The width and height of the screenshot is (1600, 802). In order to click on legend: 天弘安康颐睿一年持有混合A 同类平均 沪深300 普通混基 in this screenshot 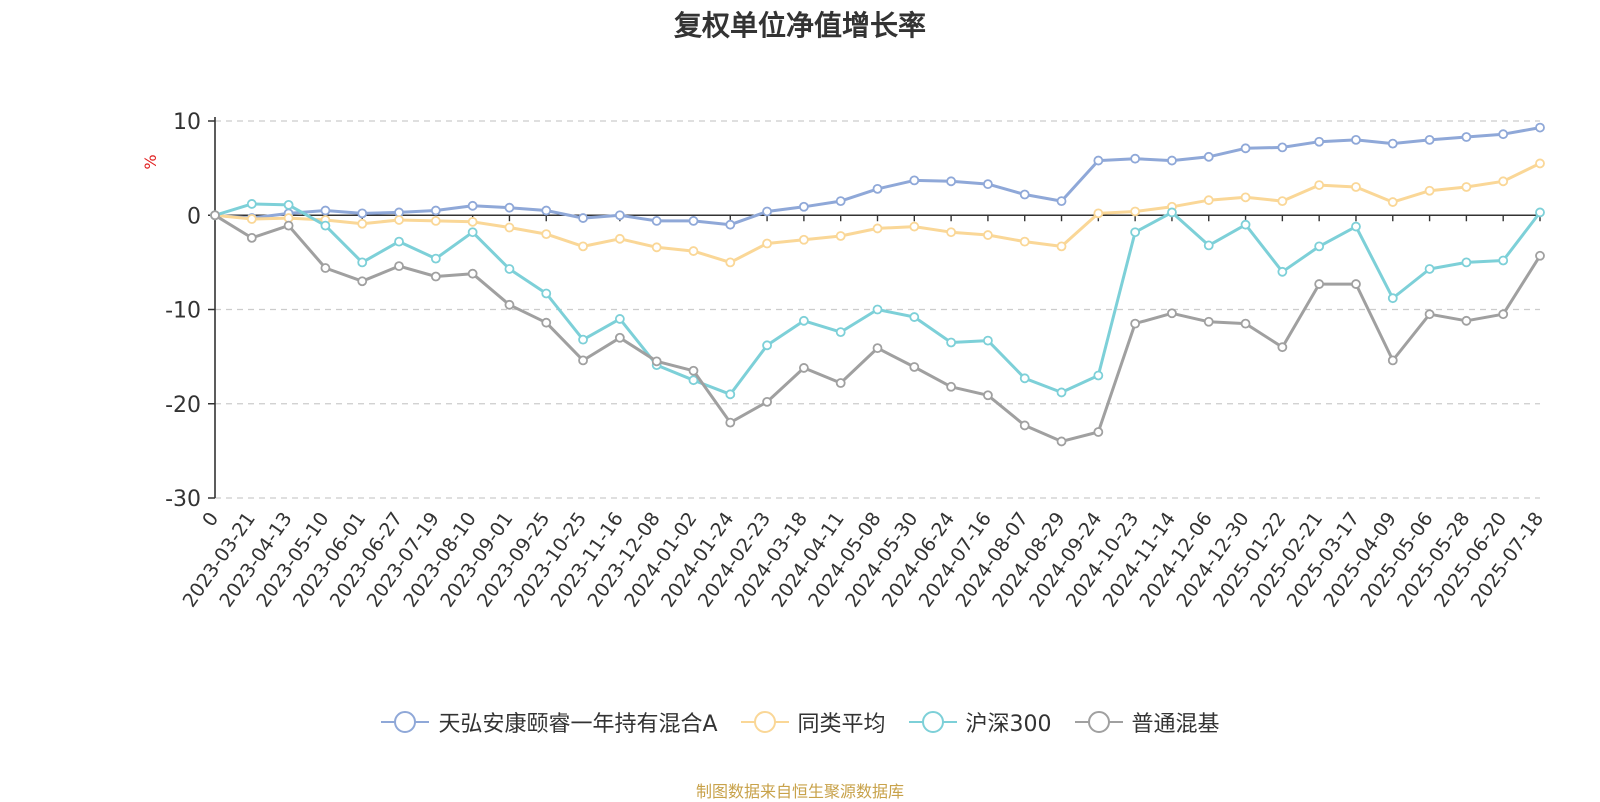, I will do `click(800, 722)`.